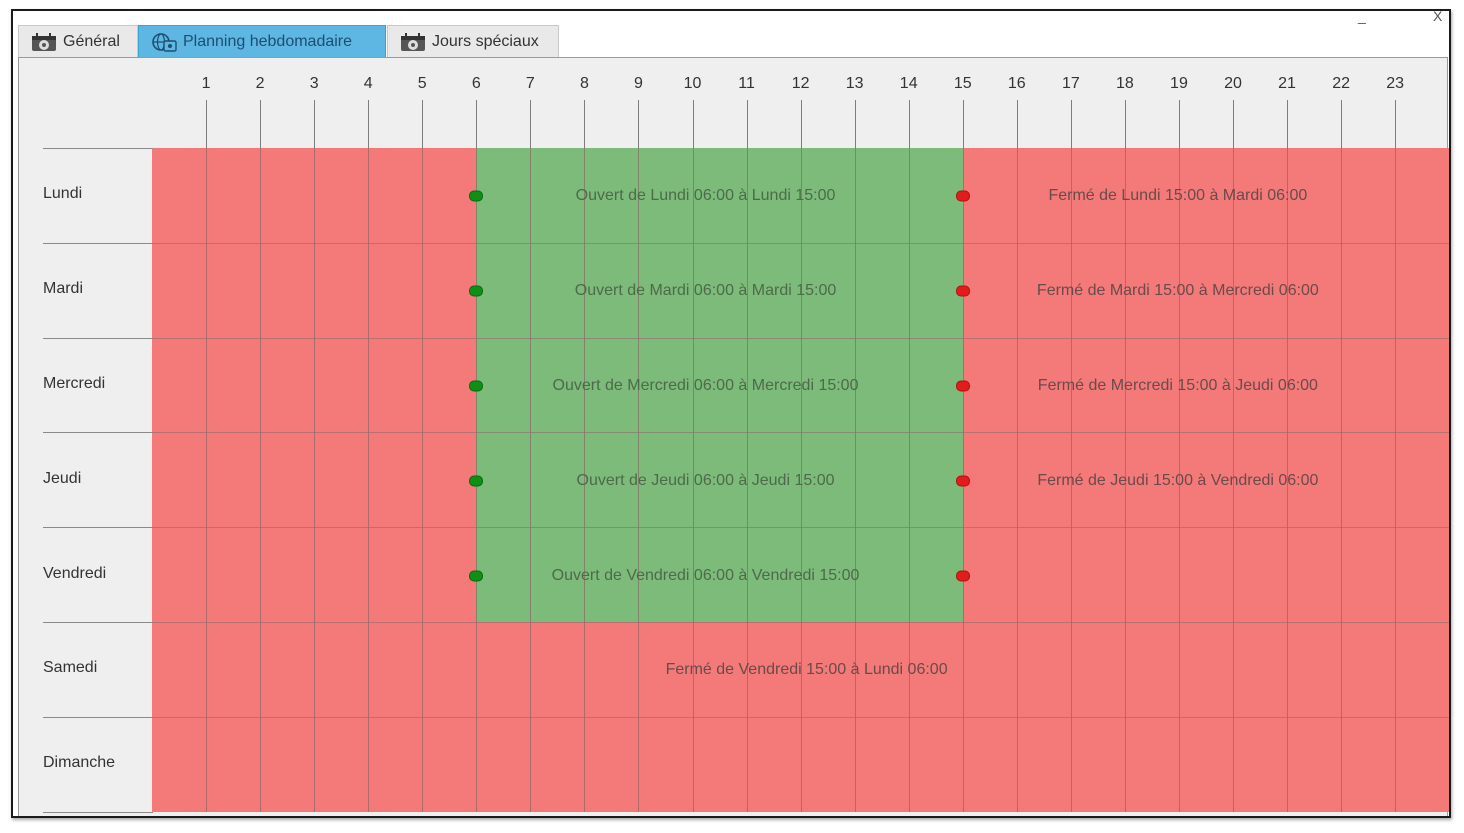  What do you see at coordinates (1341, 83) in the screenshot?
I see `hour-label: 22` at bounding box center [1341, 83].